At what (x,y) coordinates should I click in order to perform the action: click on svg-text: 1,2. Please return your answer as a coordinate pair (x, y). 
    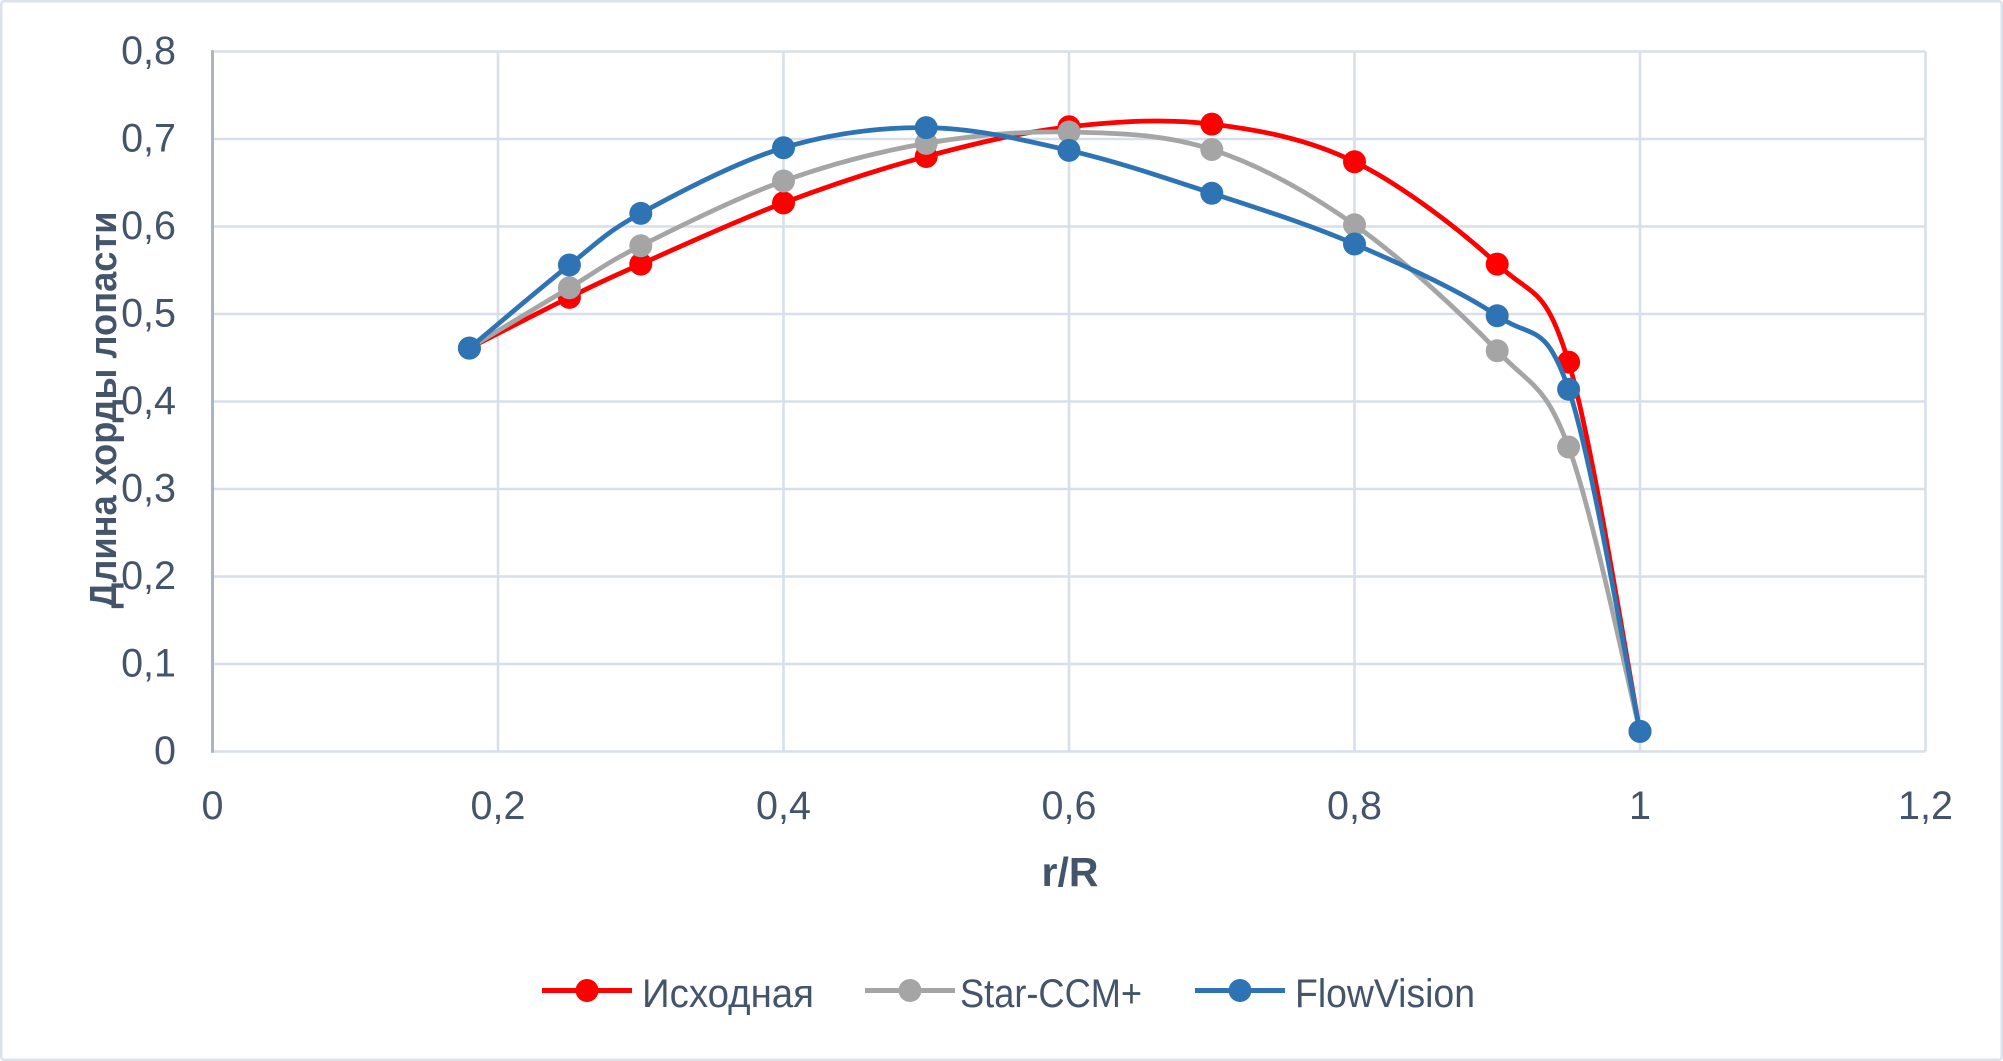
    Looking at the image, I should click on (1925, 806).